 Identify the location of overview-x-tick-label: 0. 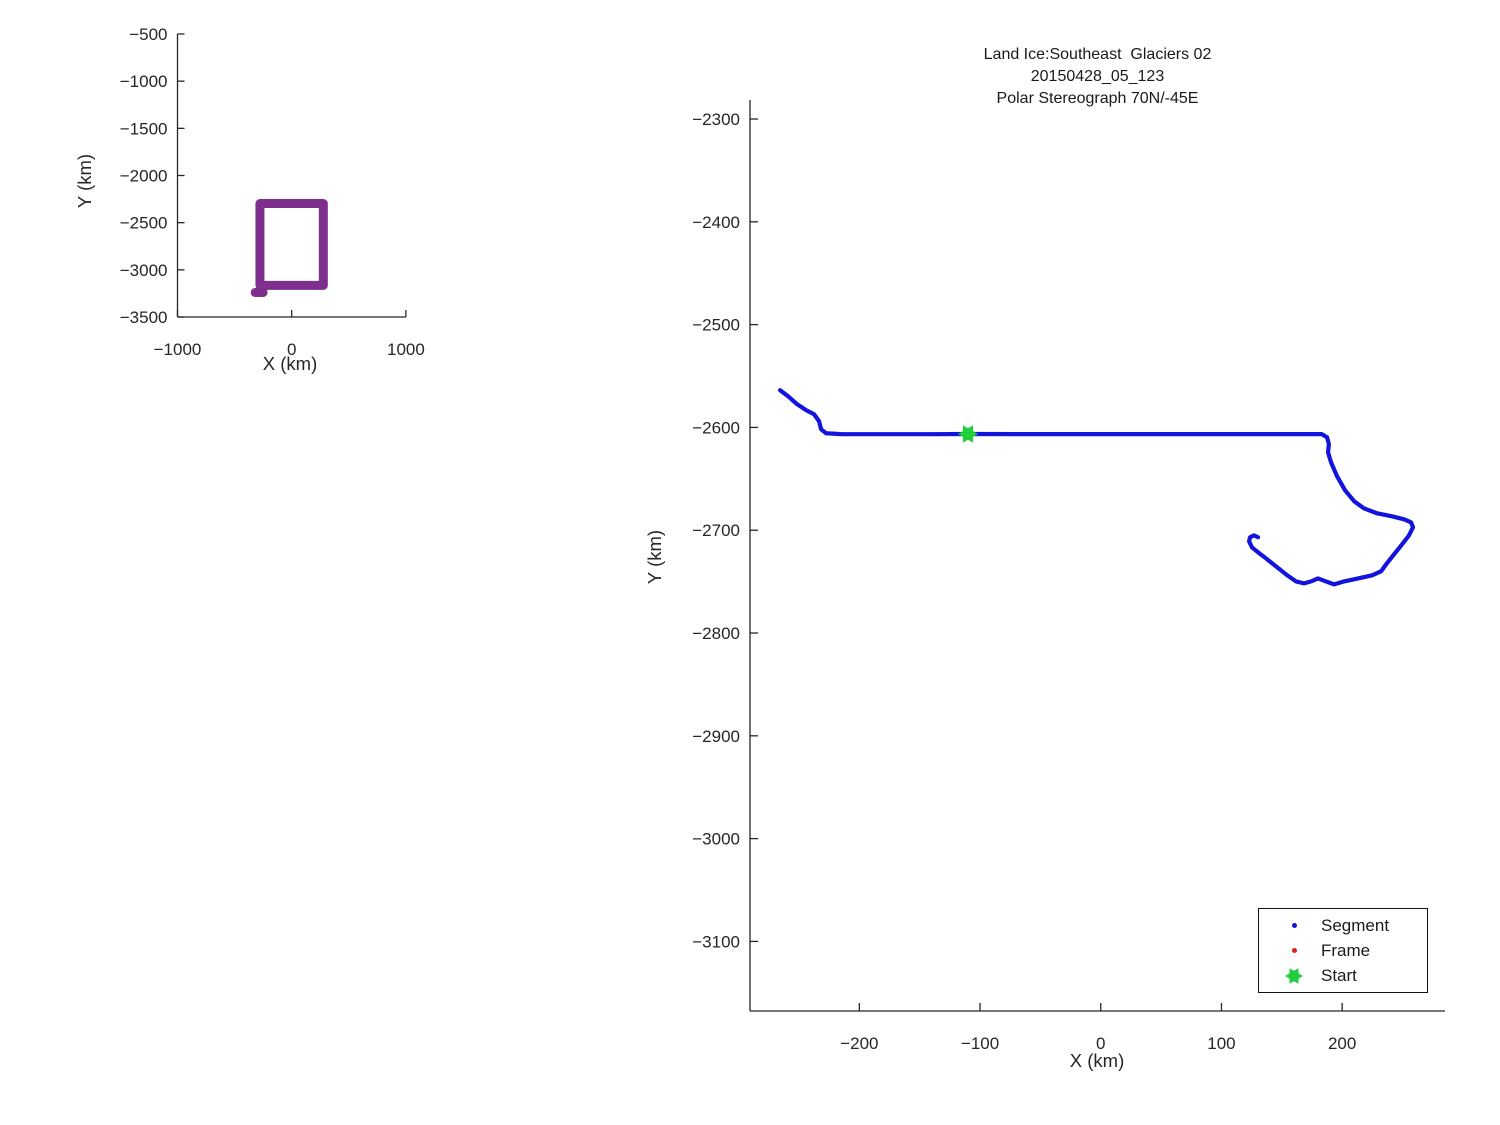
(291, 349).